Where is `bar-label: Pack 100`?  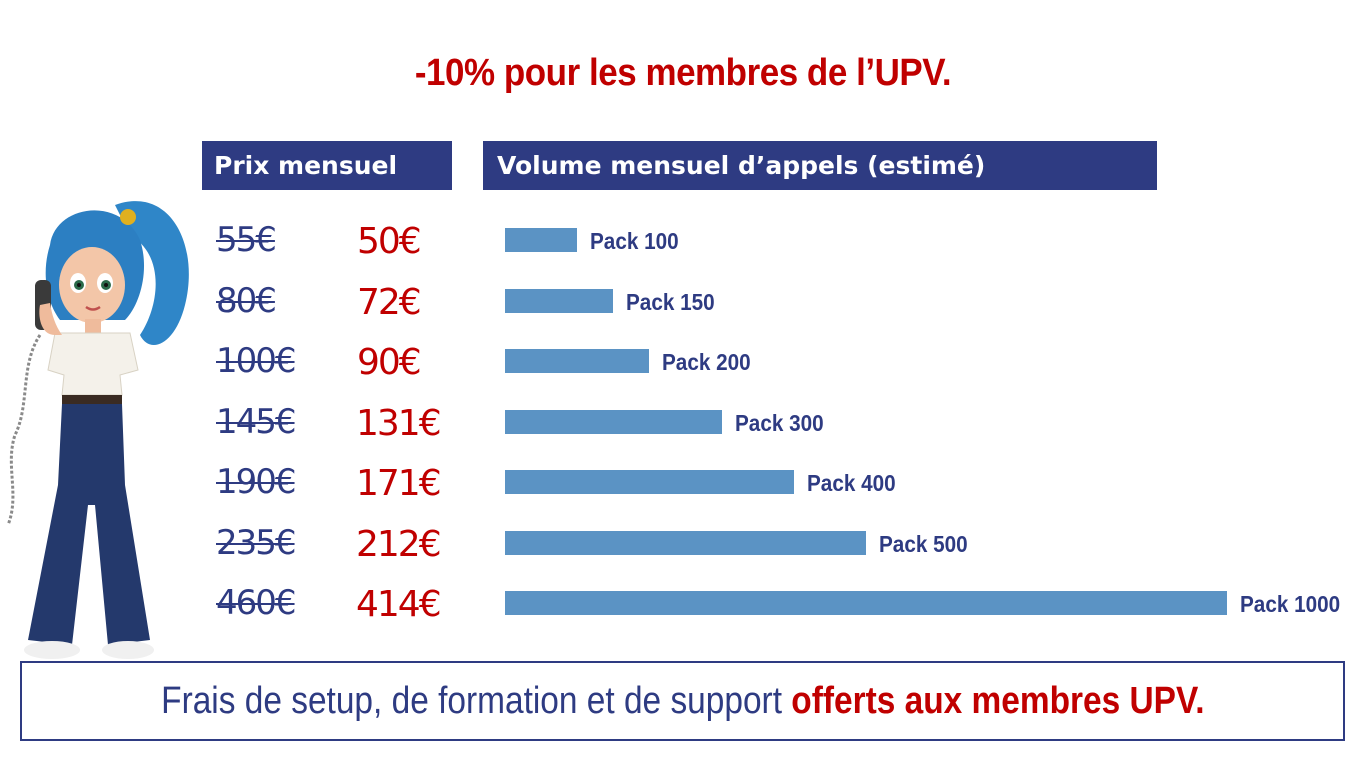
bar-label: Pack 100 is located at coordinates (634, 241).